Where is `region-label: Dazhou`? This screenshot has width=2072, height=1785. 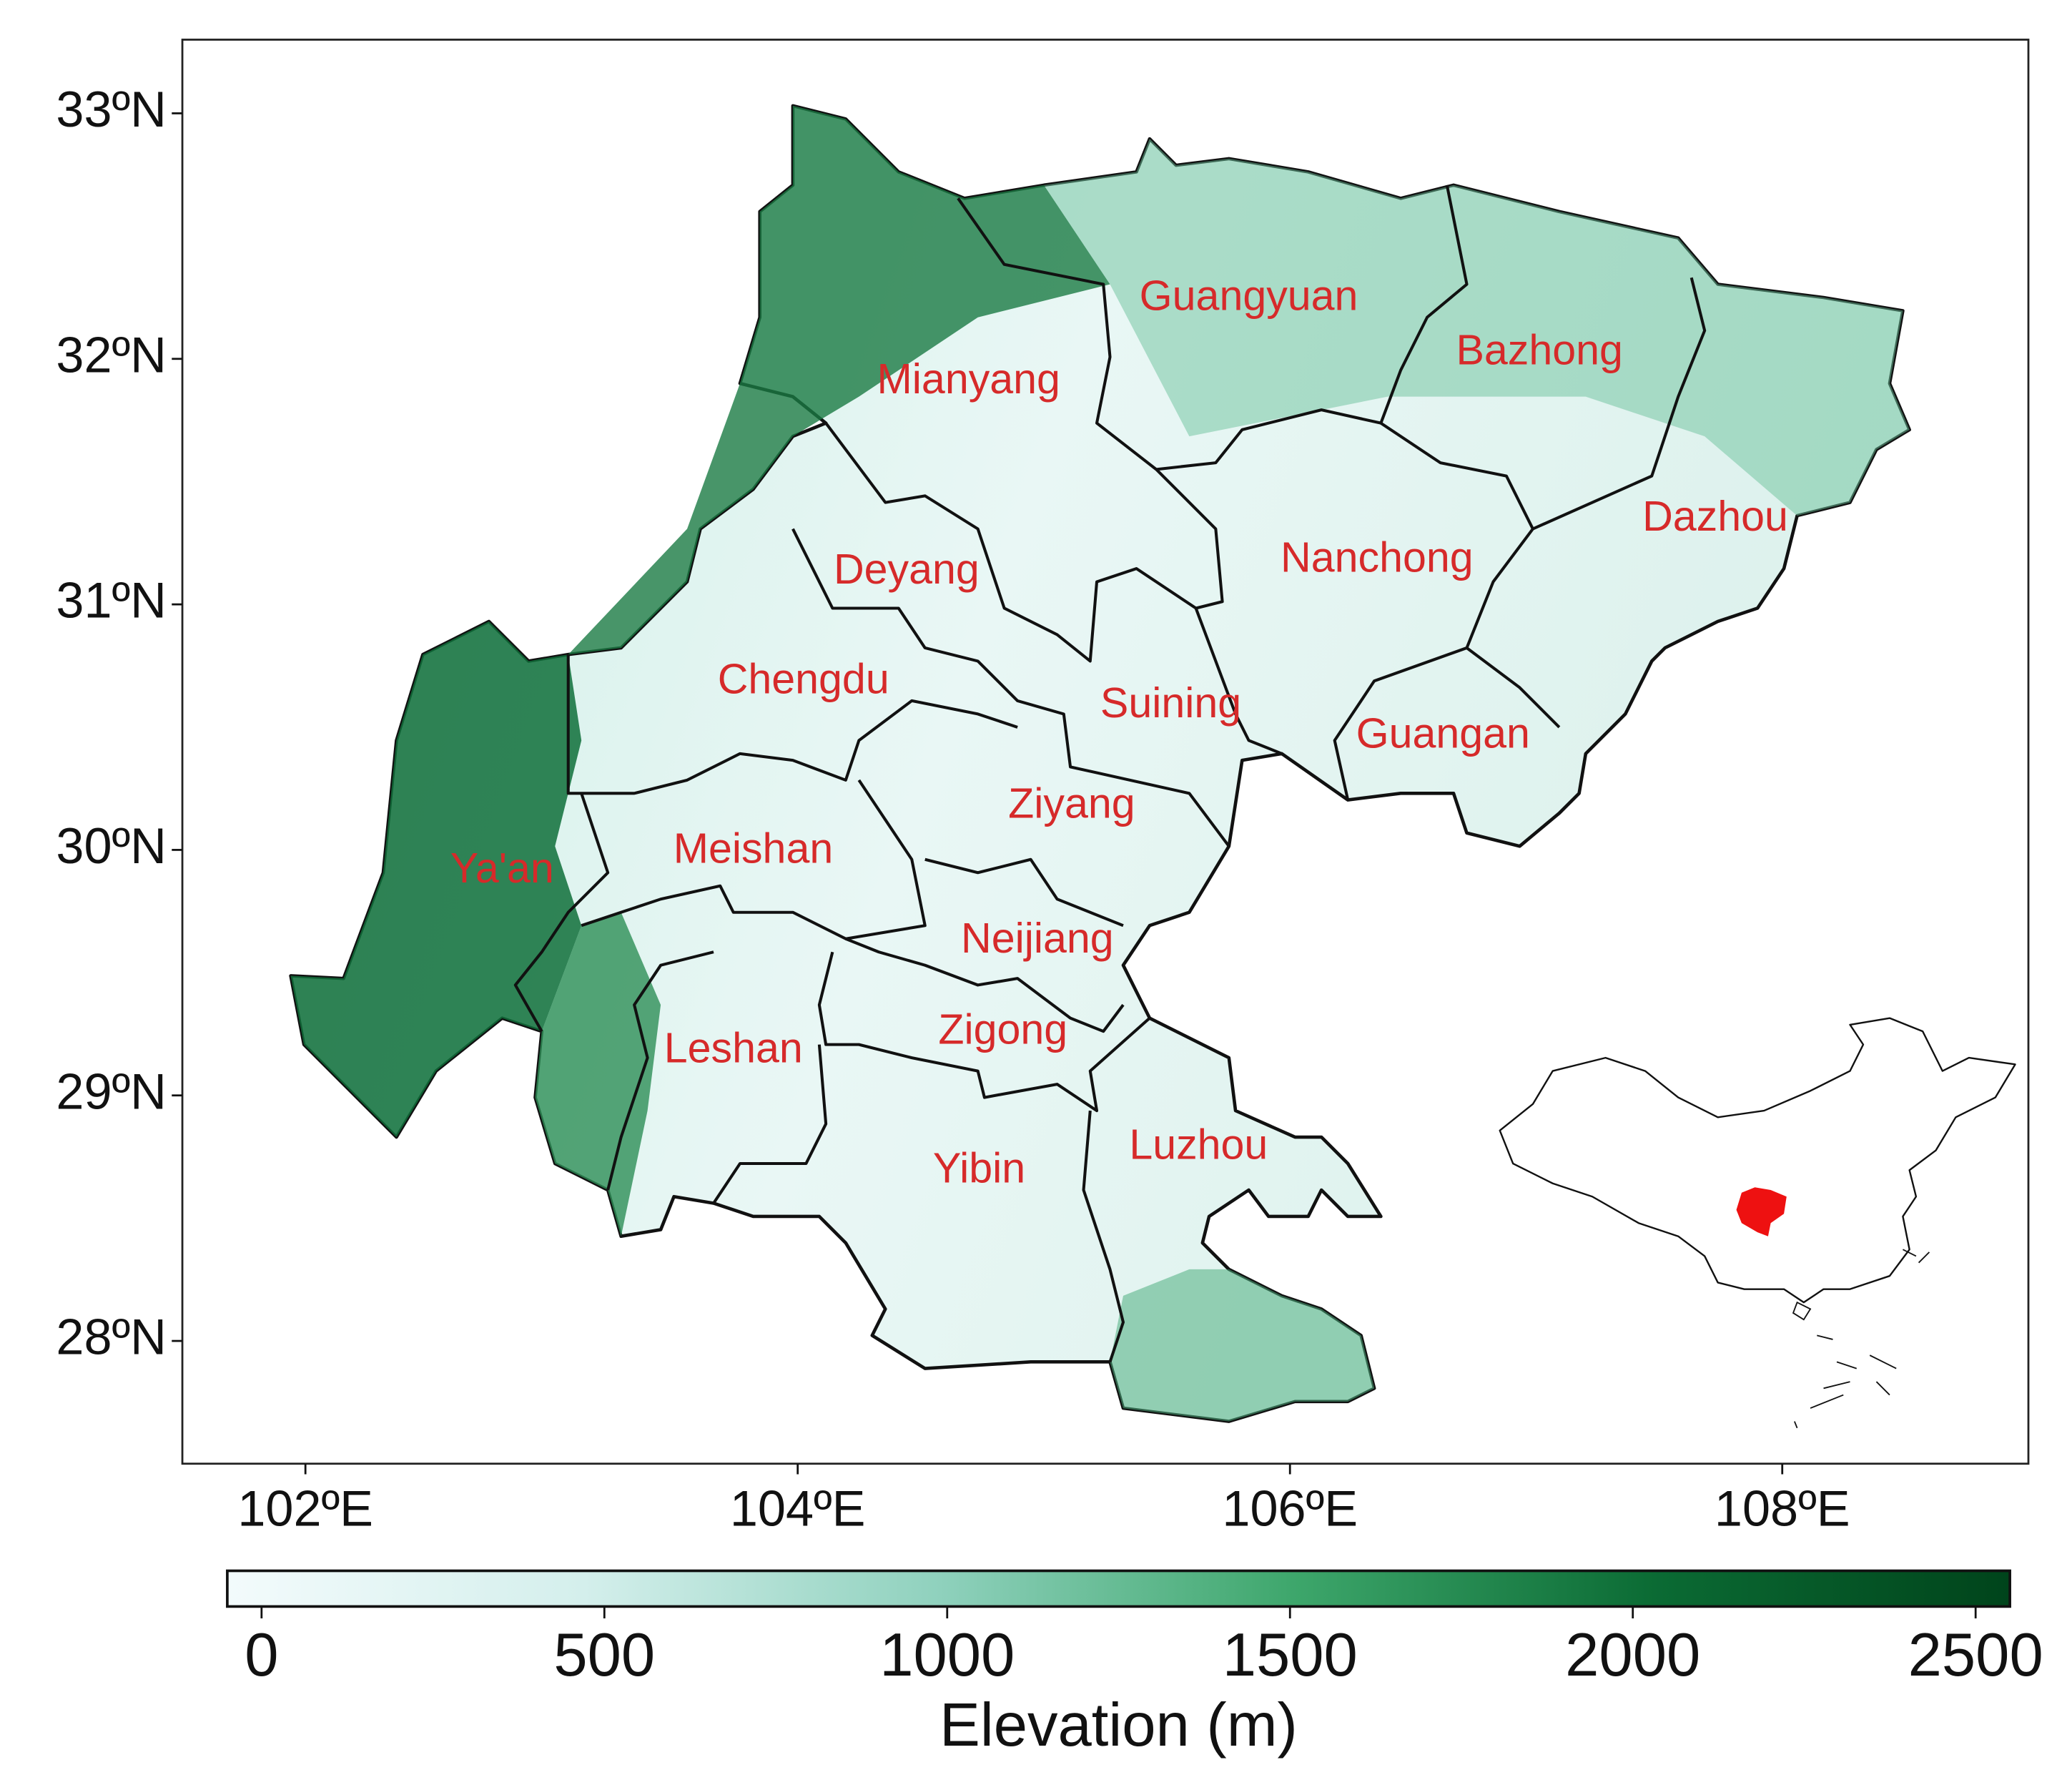
region-label: Dazhou is located at coordinates (1715, 516).